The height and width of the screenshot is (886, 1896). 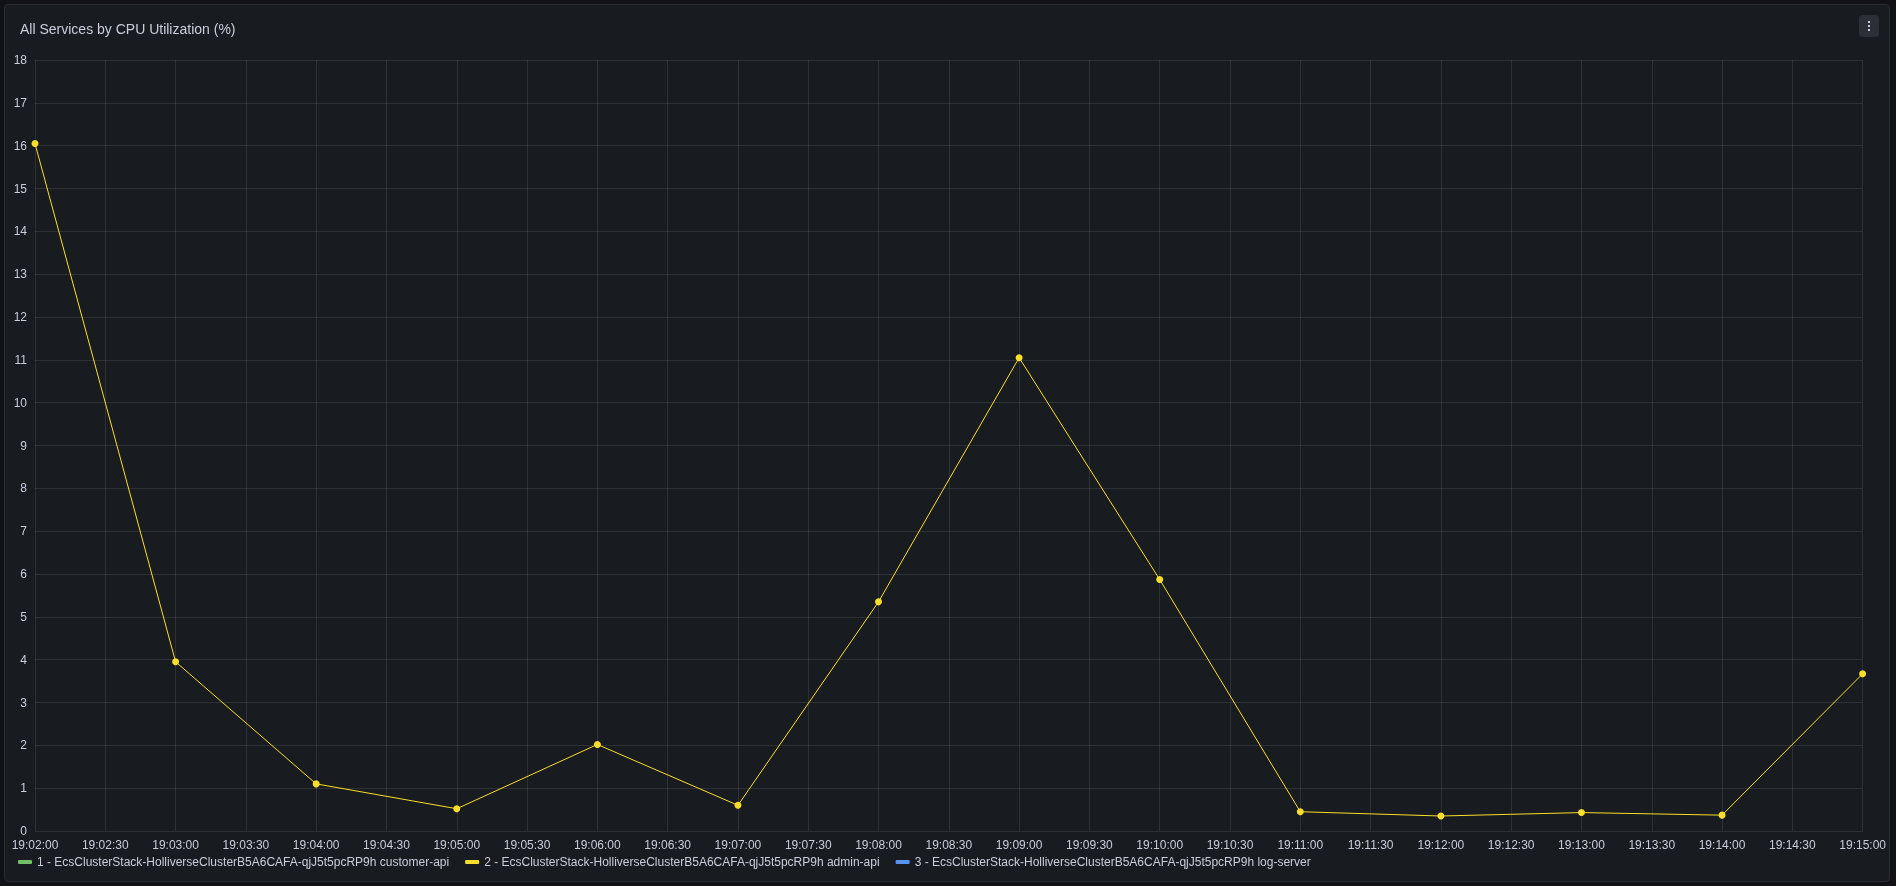 I want to click on legend-label: 3 - EcsClusterStack-HolliverseClusterB5A6CAFA-qjJ5t5pcRP9h log-server, so click(x=1112, y=862).